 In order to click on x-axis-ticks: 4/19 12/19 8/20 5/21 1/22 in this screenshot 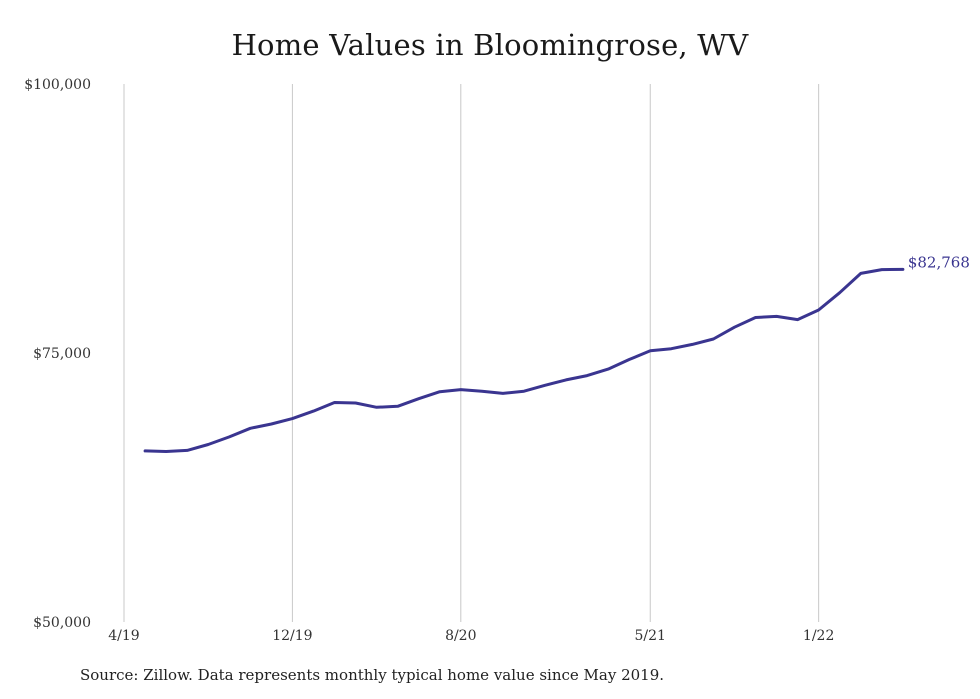, I will do `click(471, 636)`.